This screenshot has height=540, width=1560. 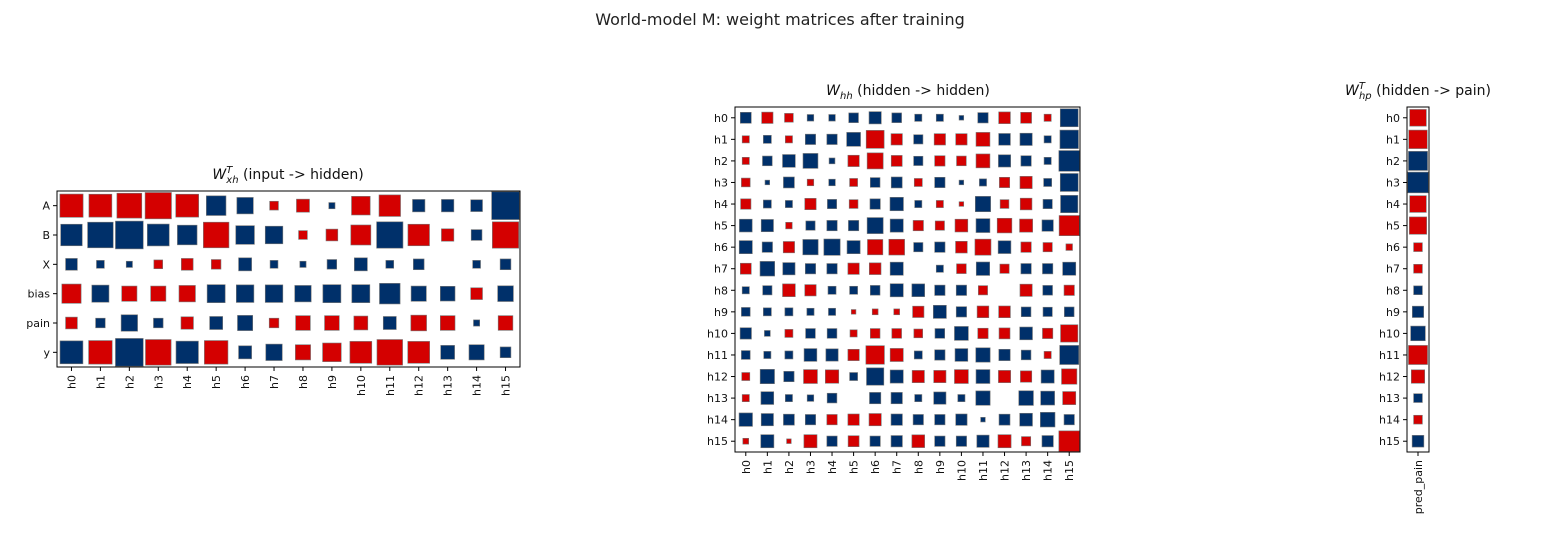 I want to click on plot-frame-hidden-pain, so click(x=1418, y=279).